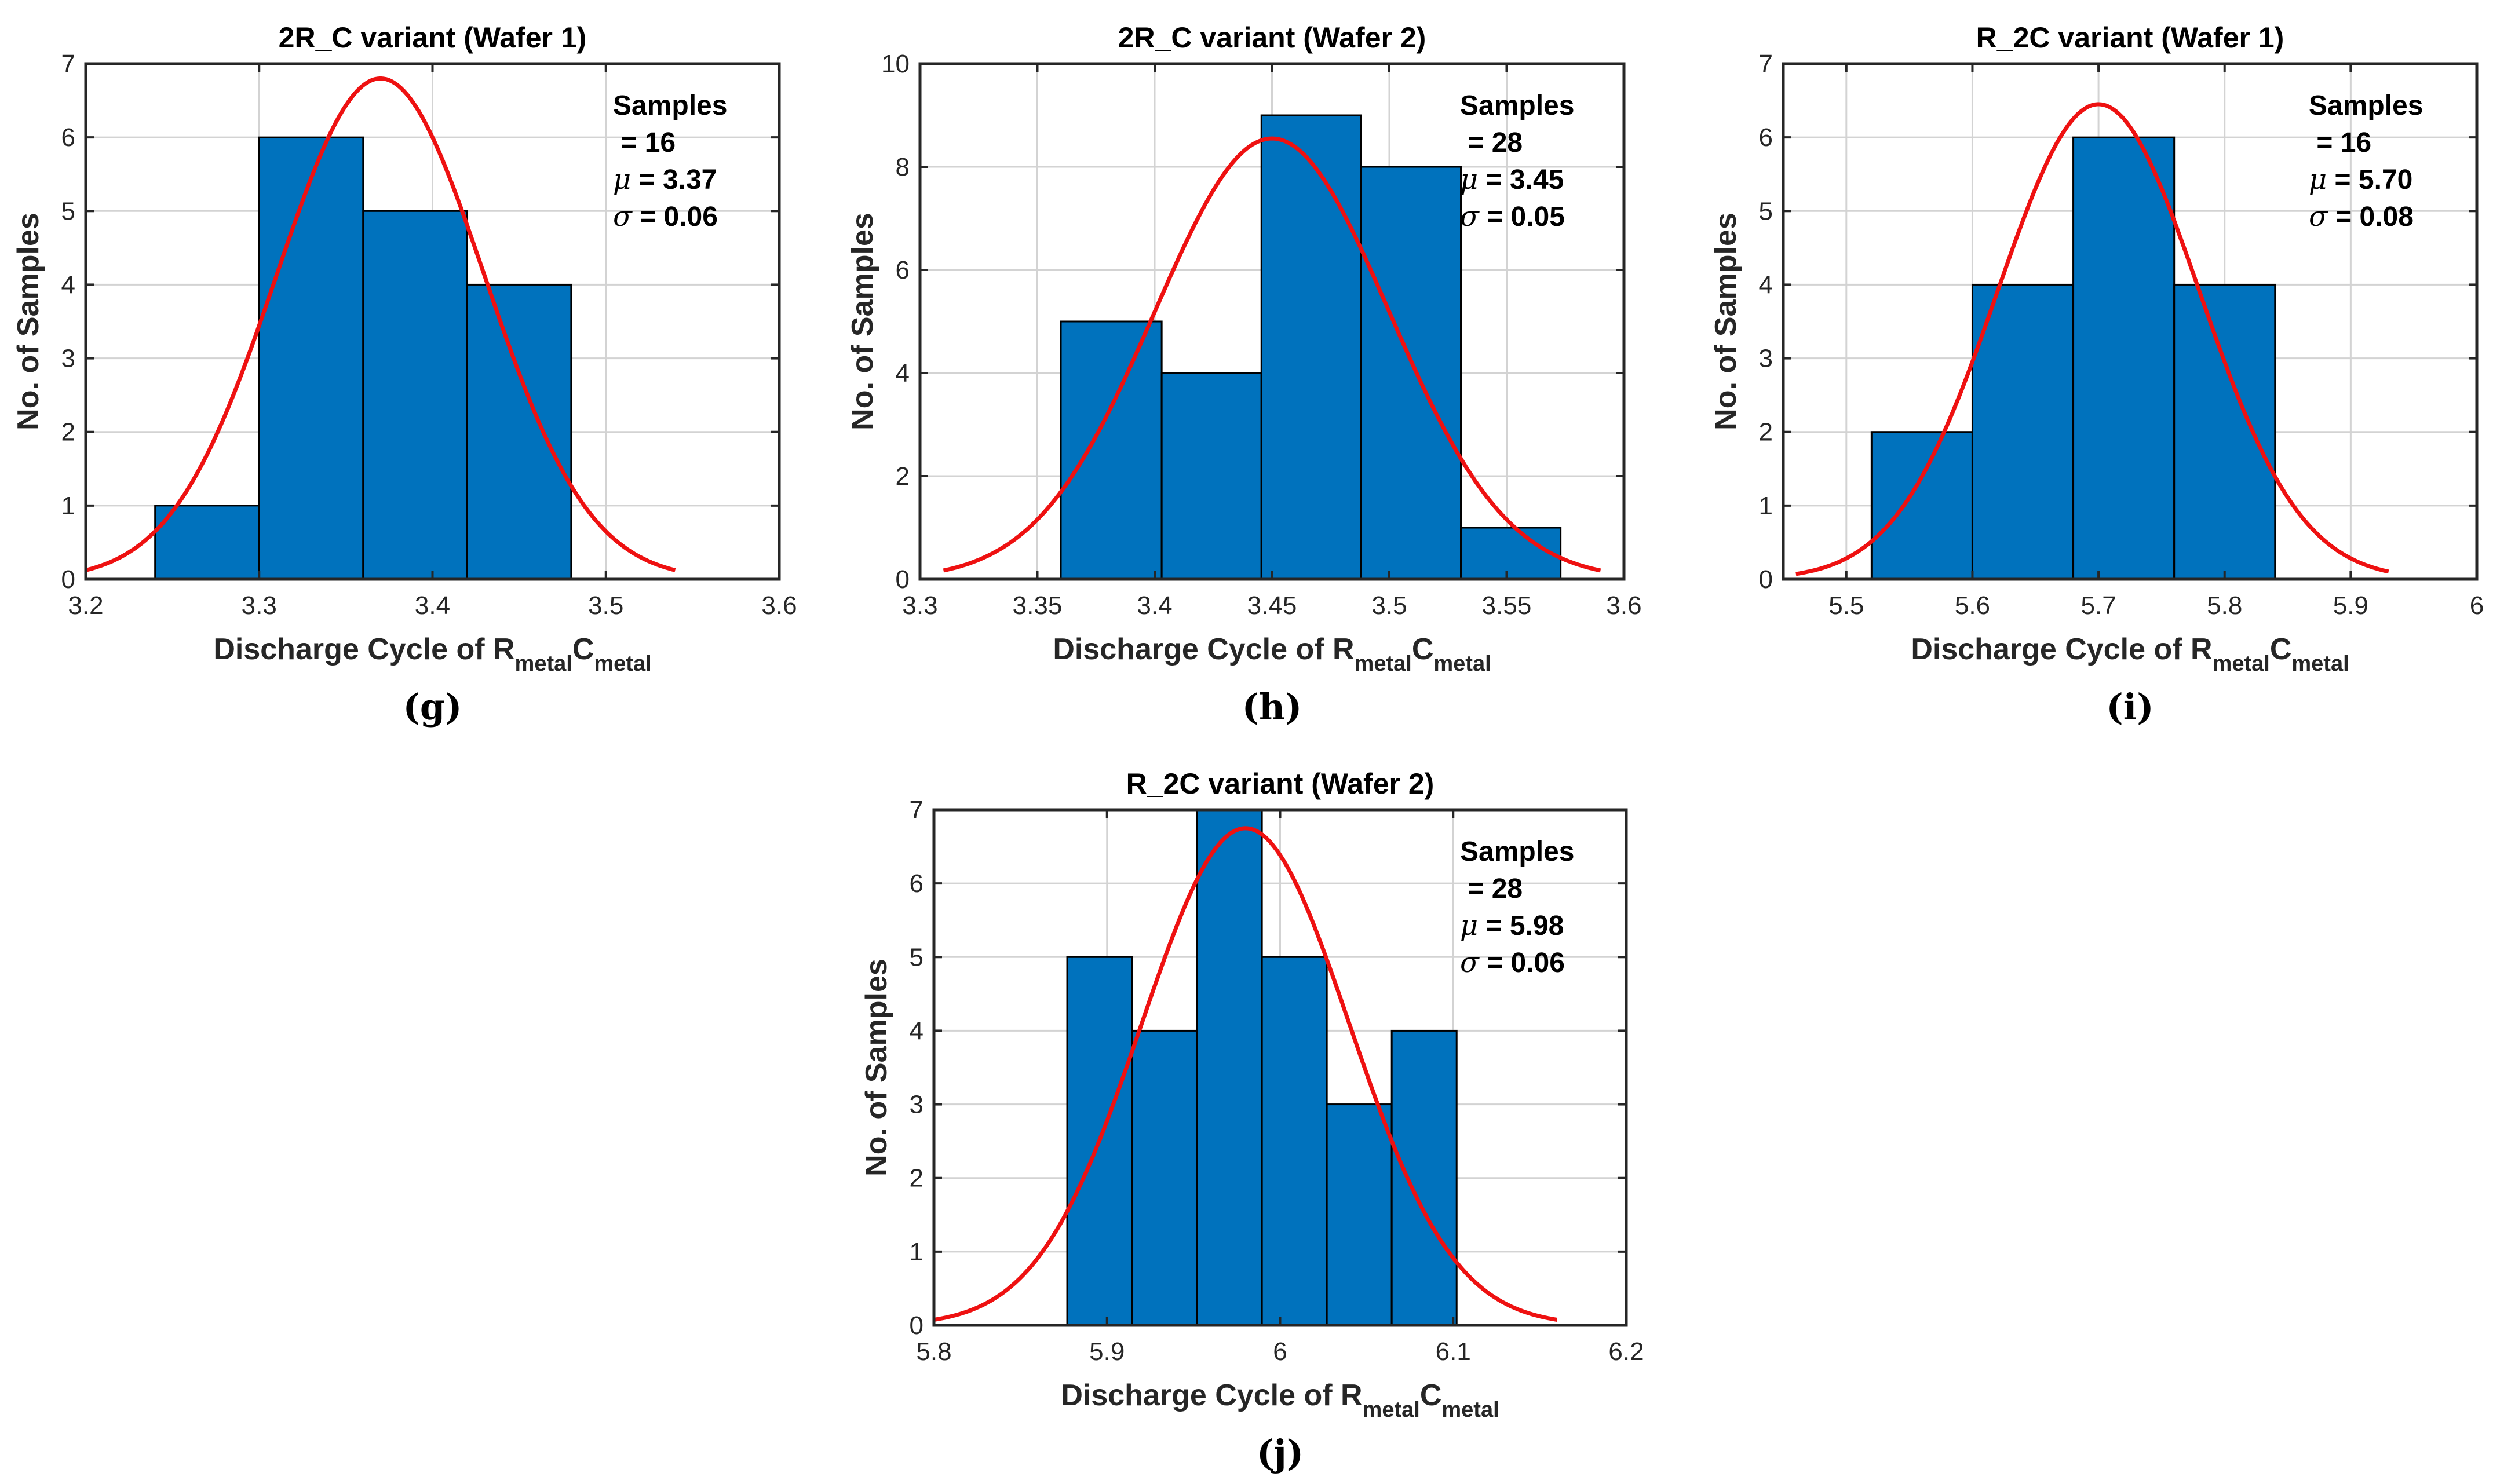 The width and height of the screenshot is (2493, 1484). What do you see at coordinates (1973, 605) in the screenshot?
I see `x-tick-label: 5.6` at bounding box center [1973, 605].